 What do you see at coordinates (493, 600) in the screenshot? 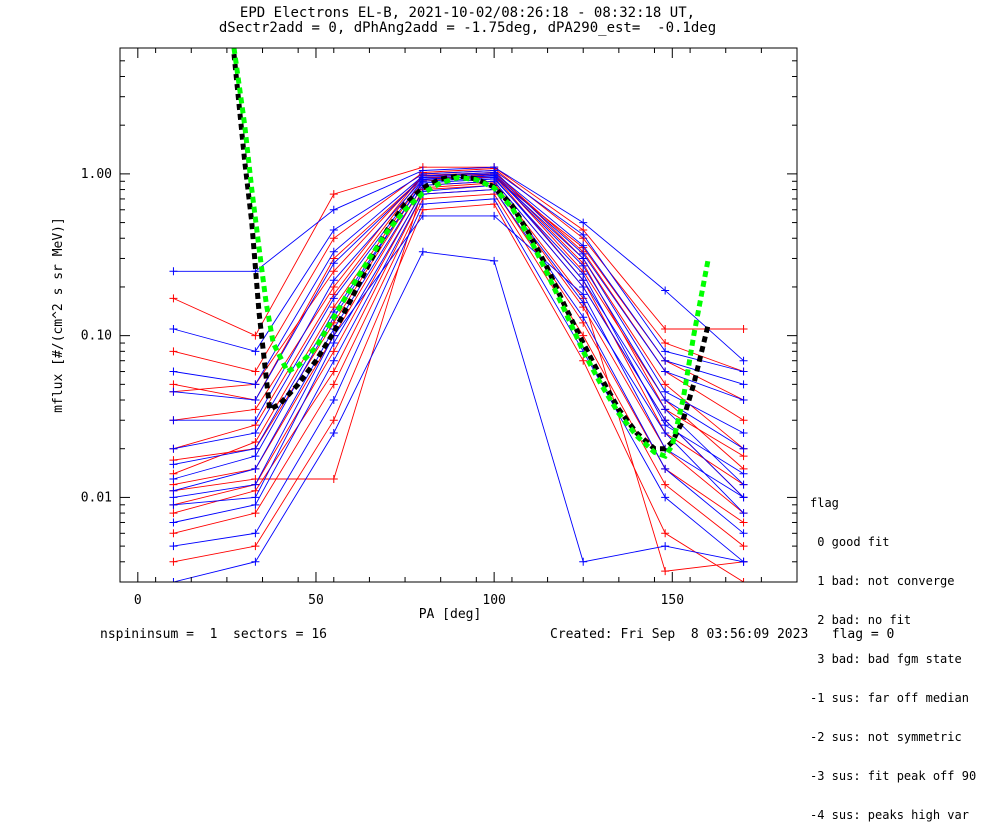
I see `x-tick-label: 100` at bounding box center [493, 600].